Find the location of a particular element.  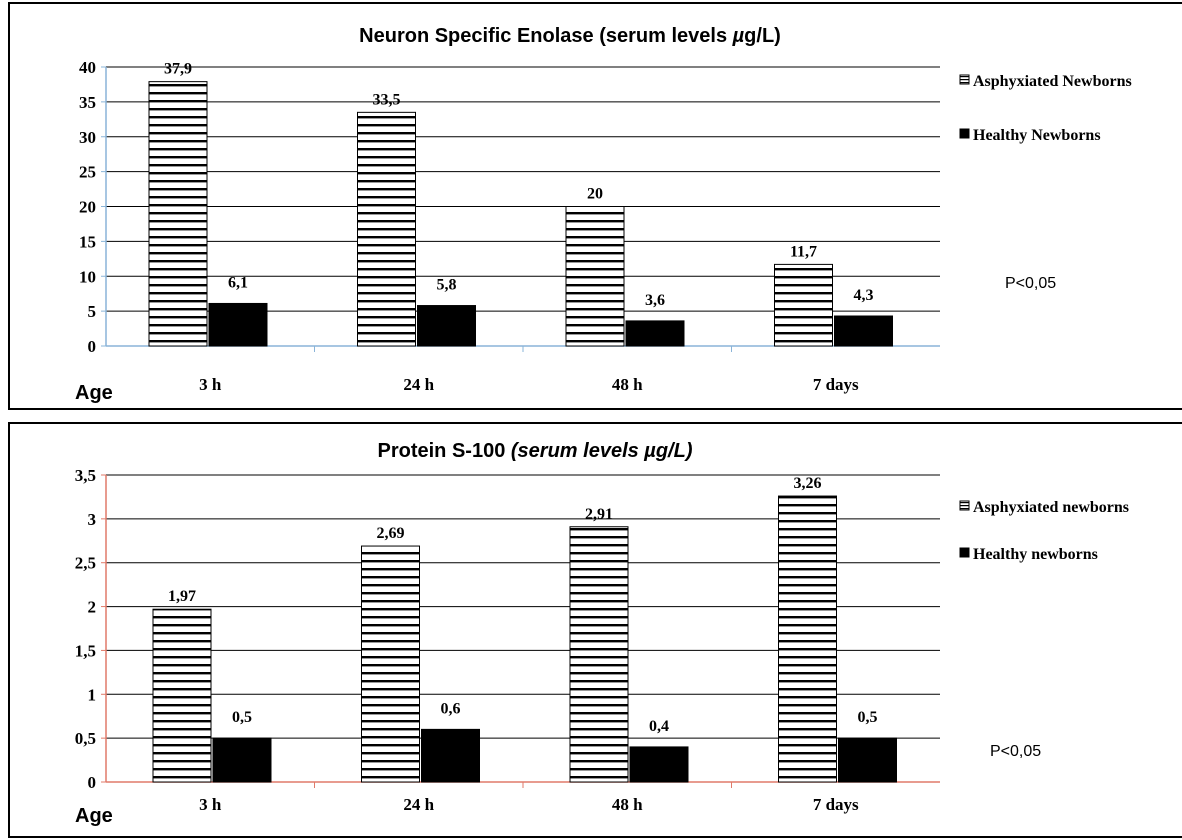

y-tick-label: 2,5 is located at coordinates (85, 563).